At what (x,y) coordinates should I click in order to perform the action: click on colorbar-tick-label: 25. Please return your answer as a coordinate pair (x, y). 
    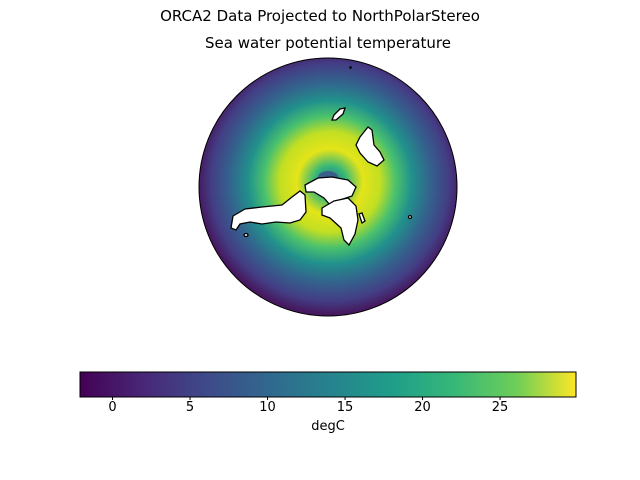
    Looking at the image, I should click on (500, 407).